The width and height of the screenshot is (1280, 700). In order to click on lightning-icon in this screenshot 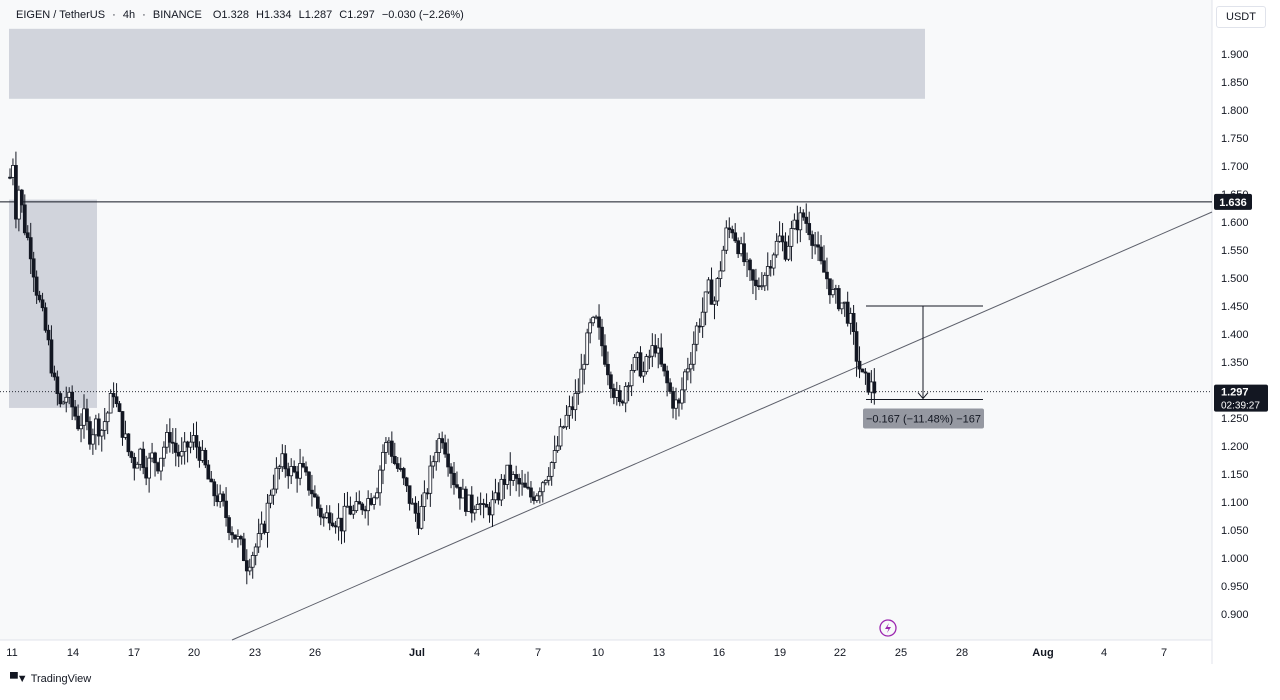, I will do `click(888, 628)`.